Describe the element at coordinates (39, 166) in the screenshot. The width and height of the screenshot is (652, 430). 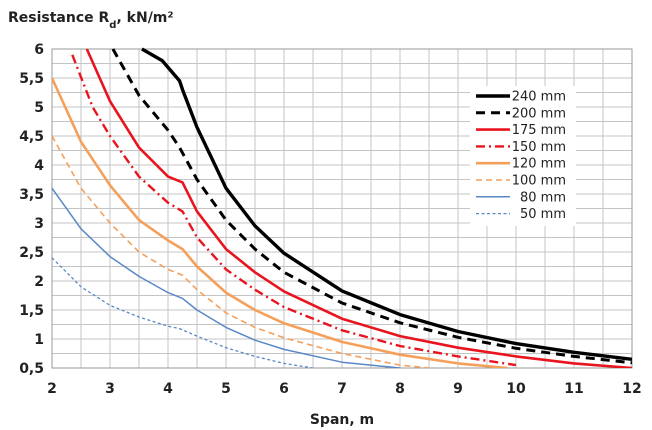
I see `y-tick-label: 4` at that location.